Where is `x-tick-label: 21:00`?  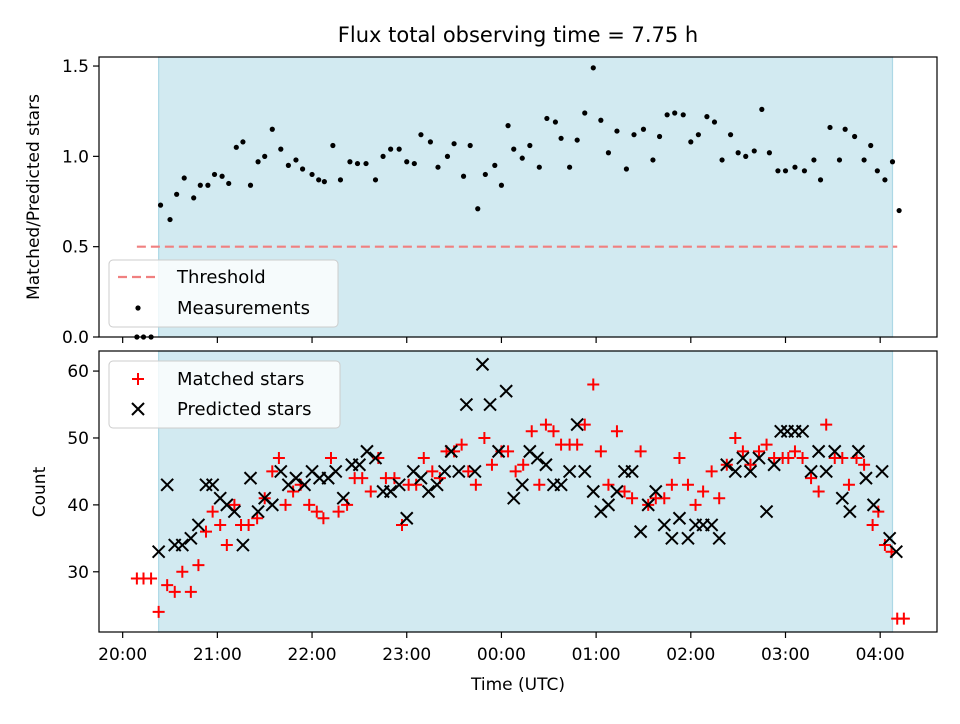
x-tick-label: 21:00 is located at coordinates (217, 655).